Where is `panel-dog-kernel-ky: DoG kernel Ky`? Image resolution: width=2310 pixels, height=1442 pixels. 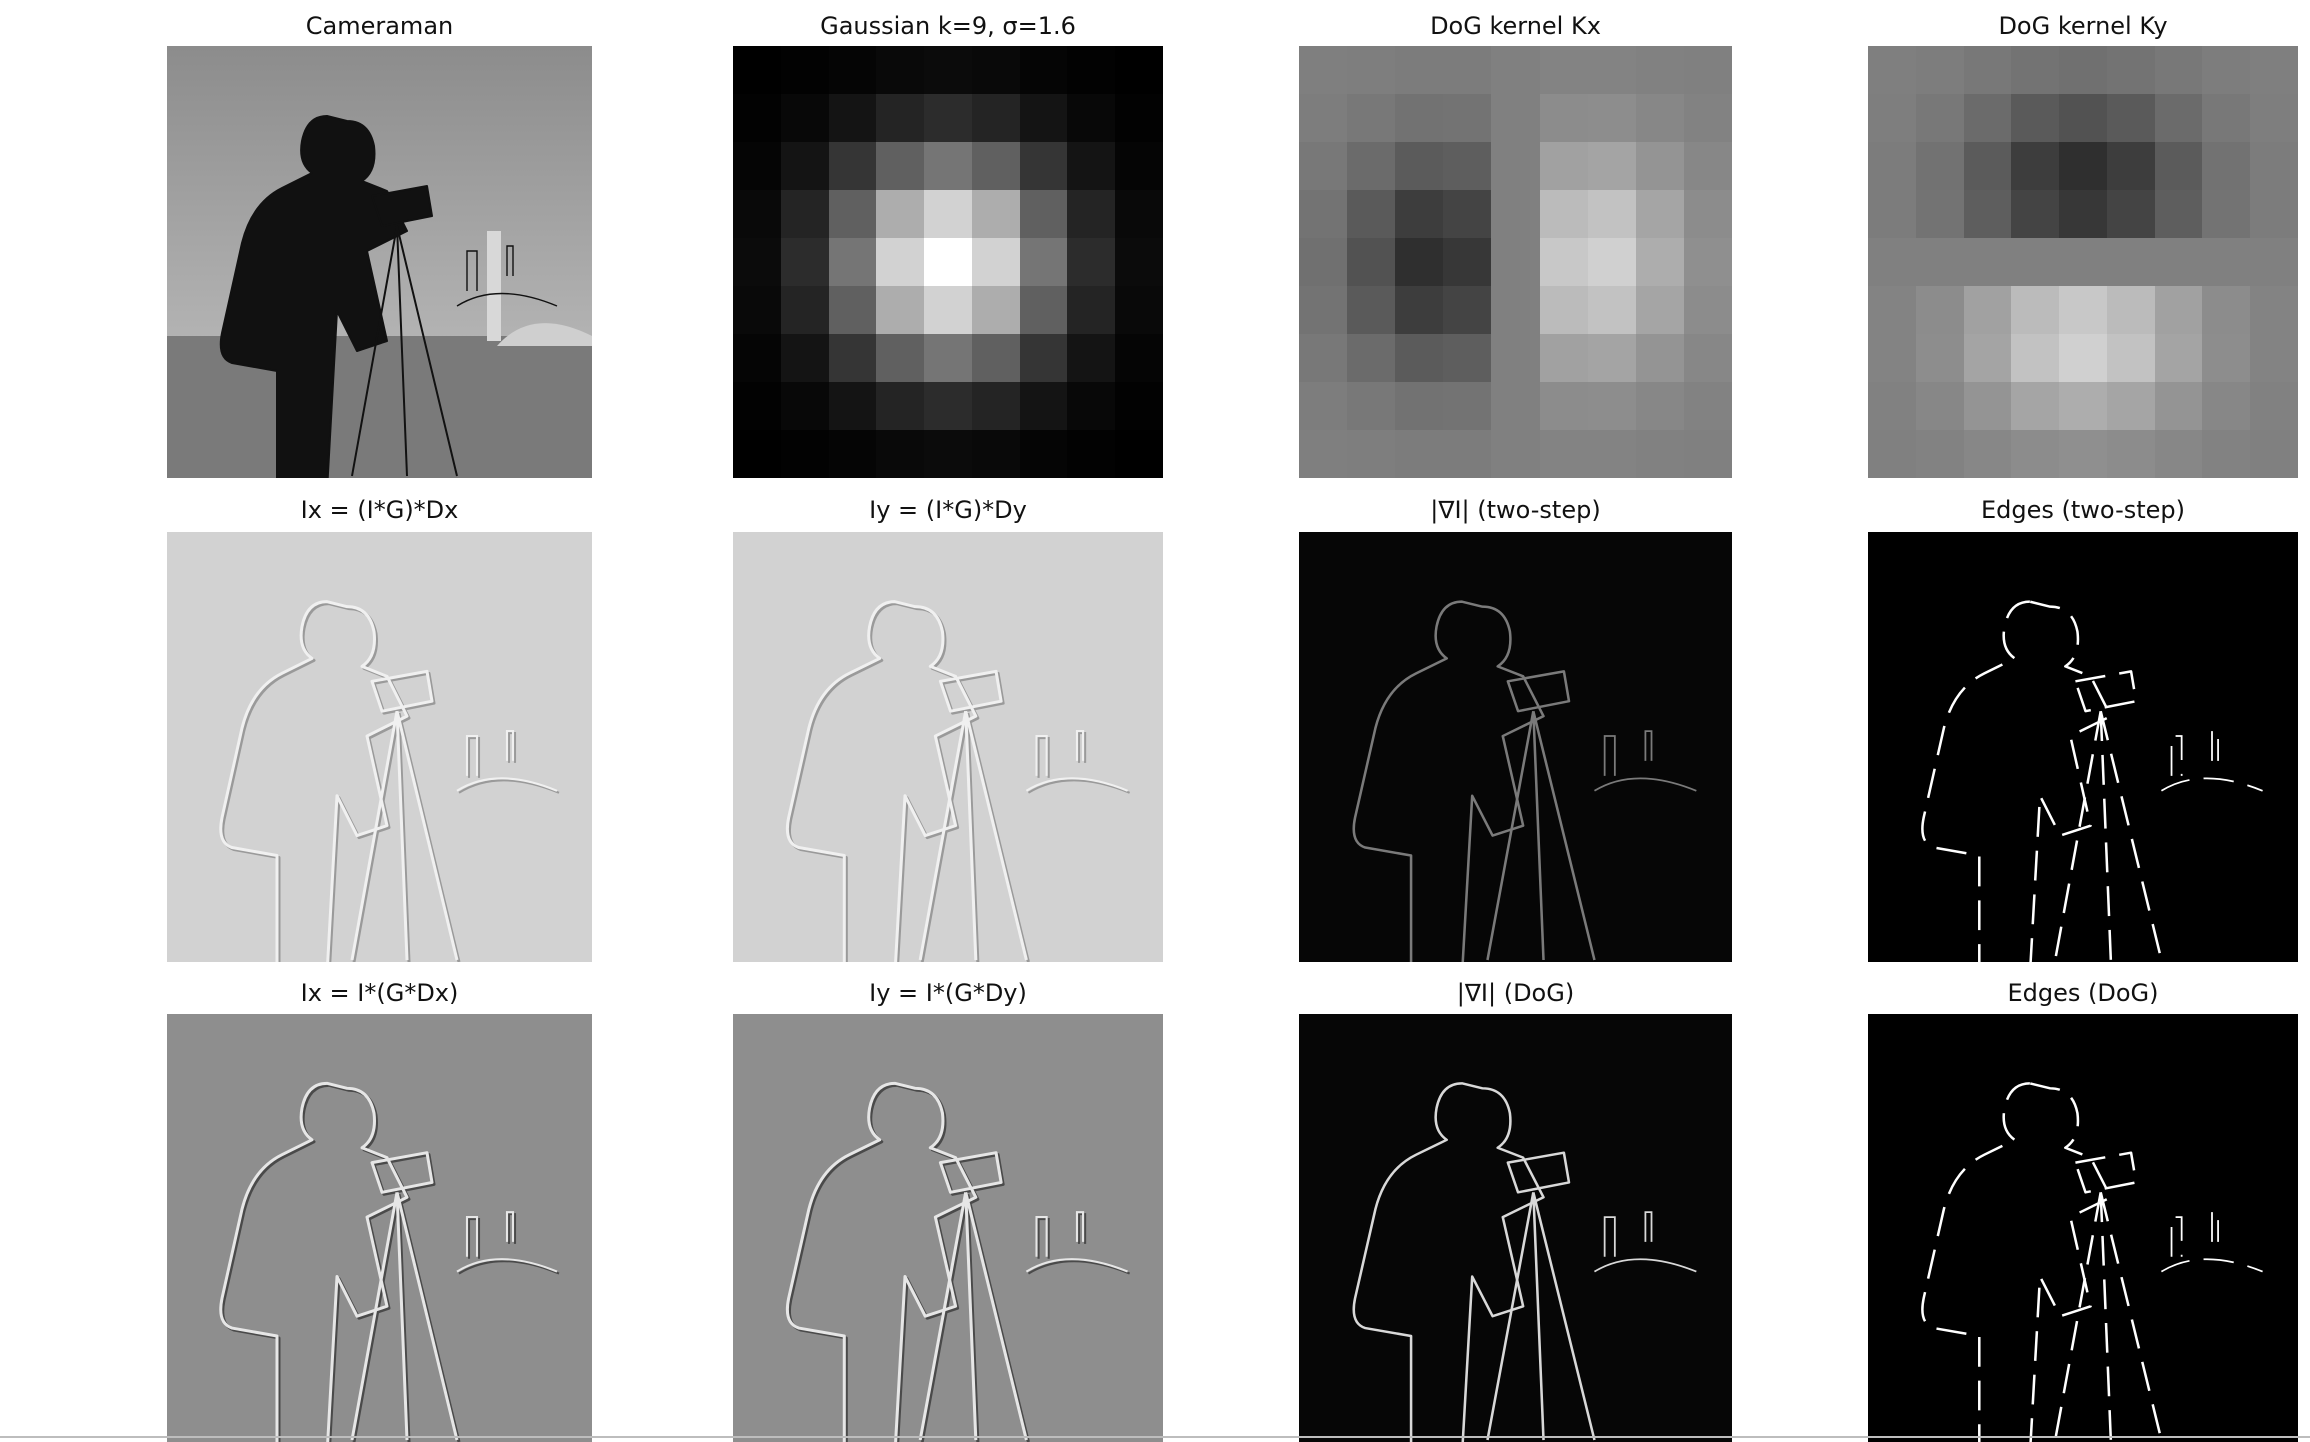 panel-dog-kernel-ky: DoG kernel Ky is located at coordinates (2083, 245).